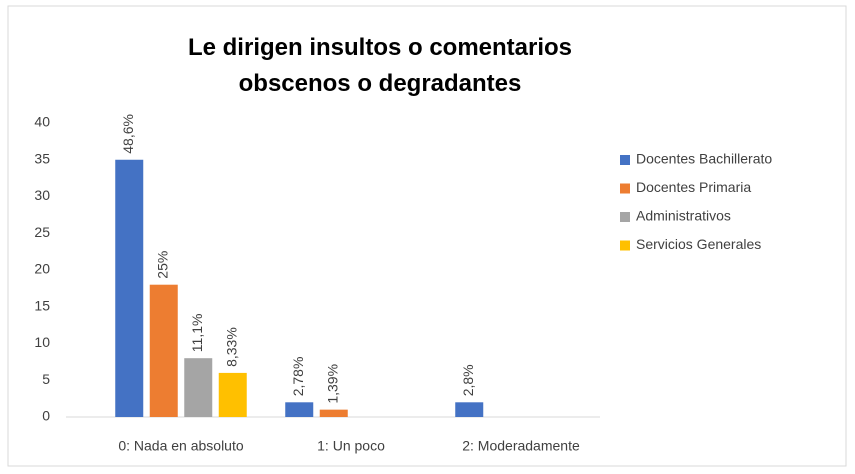 The height and width of the screenshot is (474, 855). I want to click on data-label: 1,39%, so click(332, 384).